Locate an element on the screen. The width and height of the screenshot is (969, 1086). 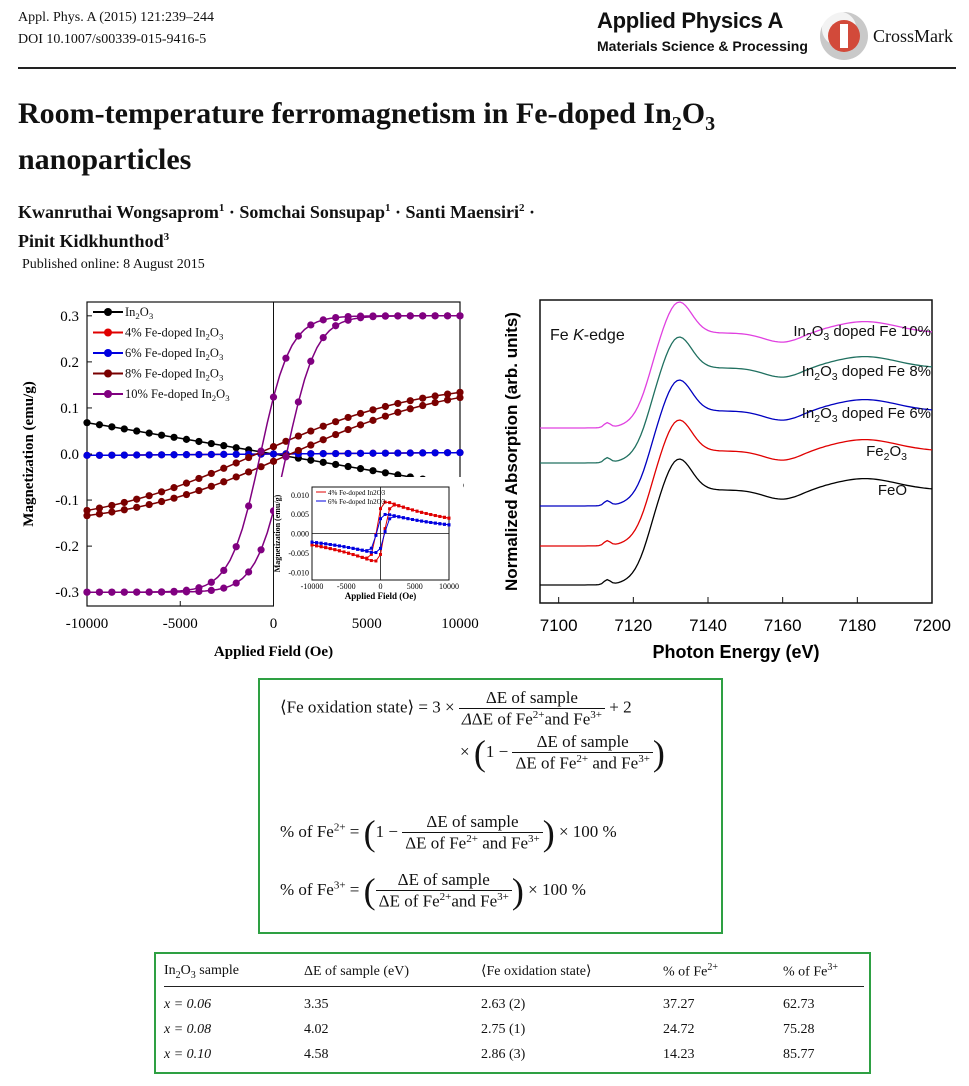
x-tick-label: 10000 is located at coordinates (460, 624).